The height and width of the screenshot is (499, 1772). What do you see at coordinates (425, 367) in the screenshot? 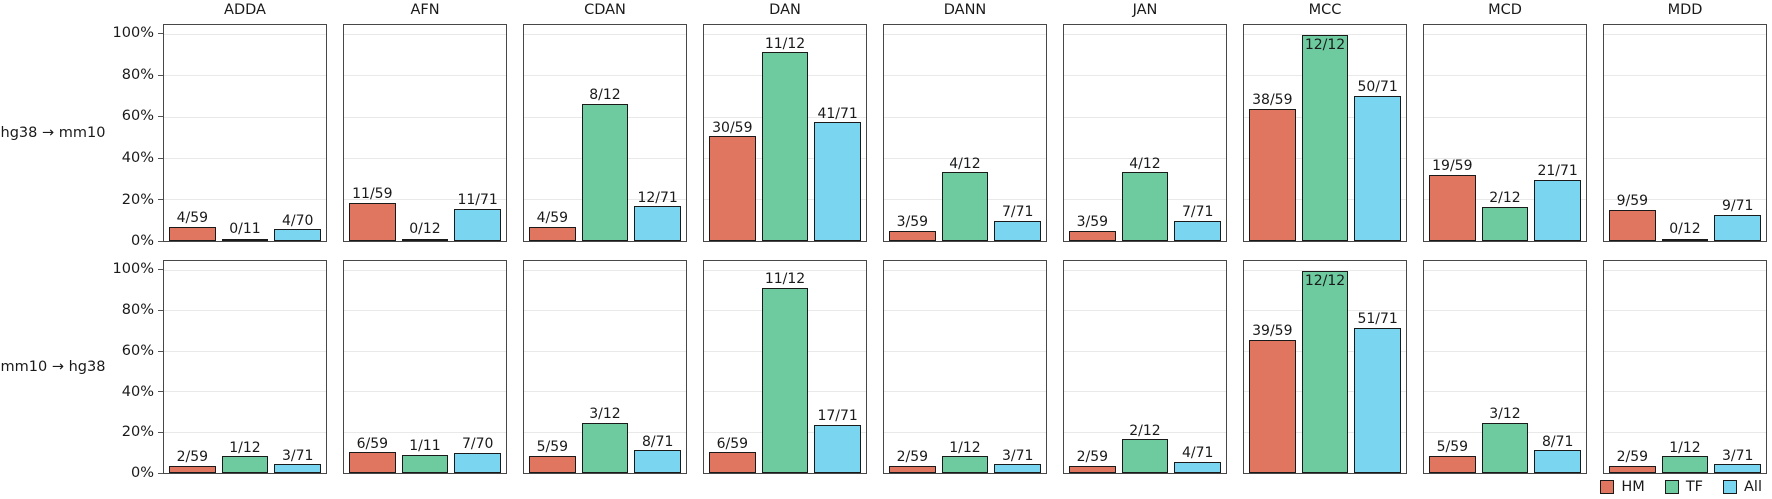
I see `bar-group: 6/59 1/11 7/70` at bounding box center [425, 367].